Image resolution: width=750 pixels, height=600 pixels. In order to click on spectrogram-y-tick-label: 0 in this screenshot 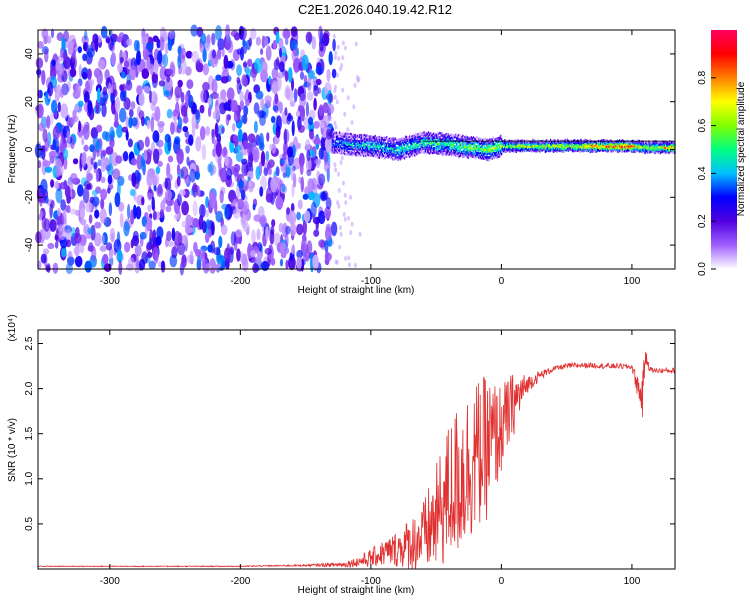, I will do `click(29, 149)`.